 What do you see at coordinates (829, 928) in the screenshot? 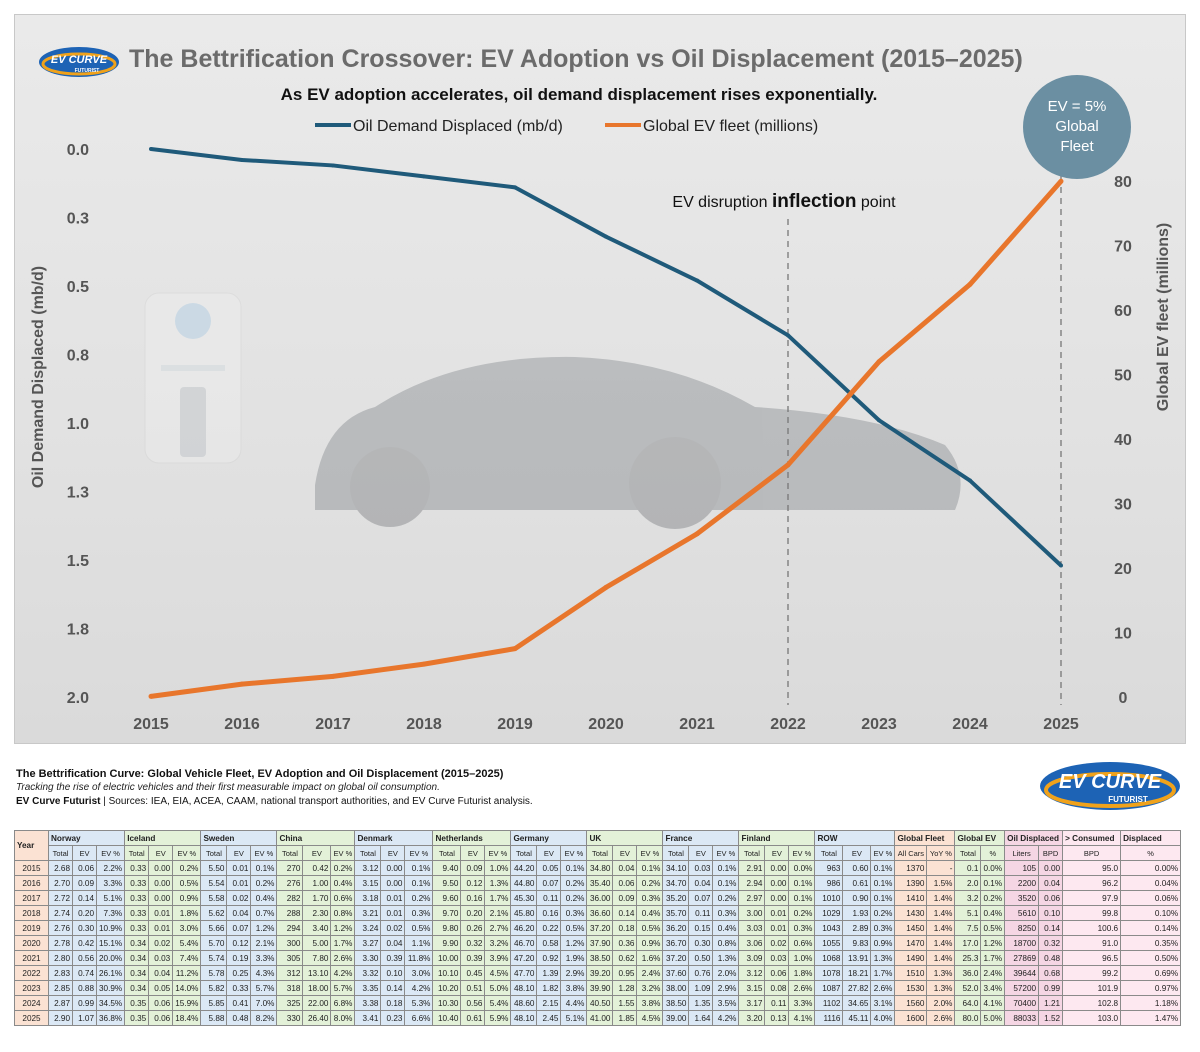
I see `table-cell: 1043` at bounding box center [829, 928].